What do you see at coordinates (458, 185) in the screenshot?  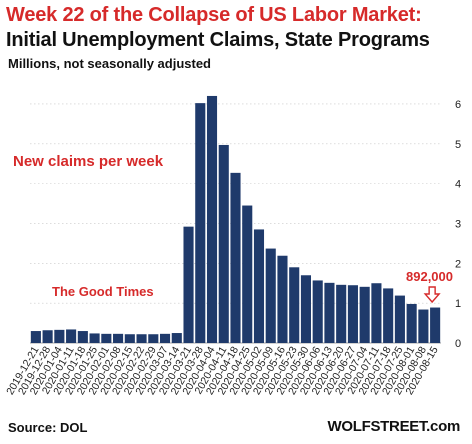 I see `y-tick-label: 4` at bounding box center [458, 185].